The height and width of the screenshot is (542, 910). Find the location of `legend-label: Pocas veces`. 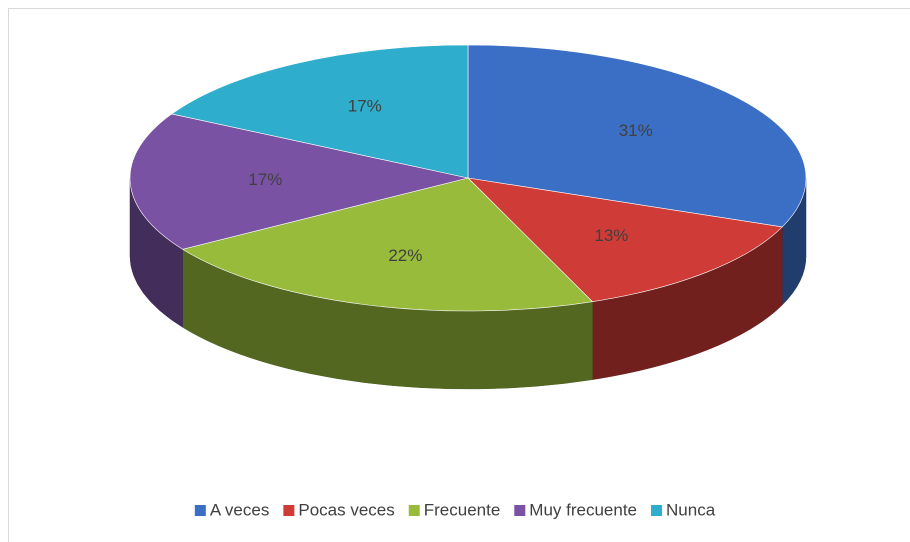

legend-label: Pocas veces is located at coordinates (346, 509).